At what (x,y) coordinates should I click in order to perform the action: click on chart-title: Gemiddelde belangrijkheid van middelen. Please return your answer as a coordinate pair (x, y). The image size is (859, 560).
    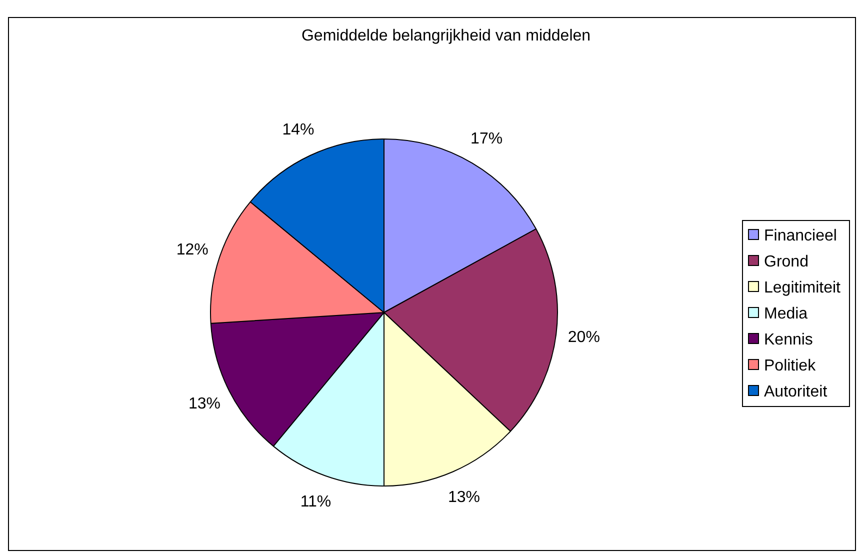
    Looking at the image, I should click on (446, 35).